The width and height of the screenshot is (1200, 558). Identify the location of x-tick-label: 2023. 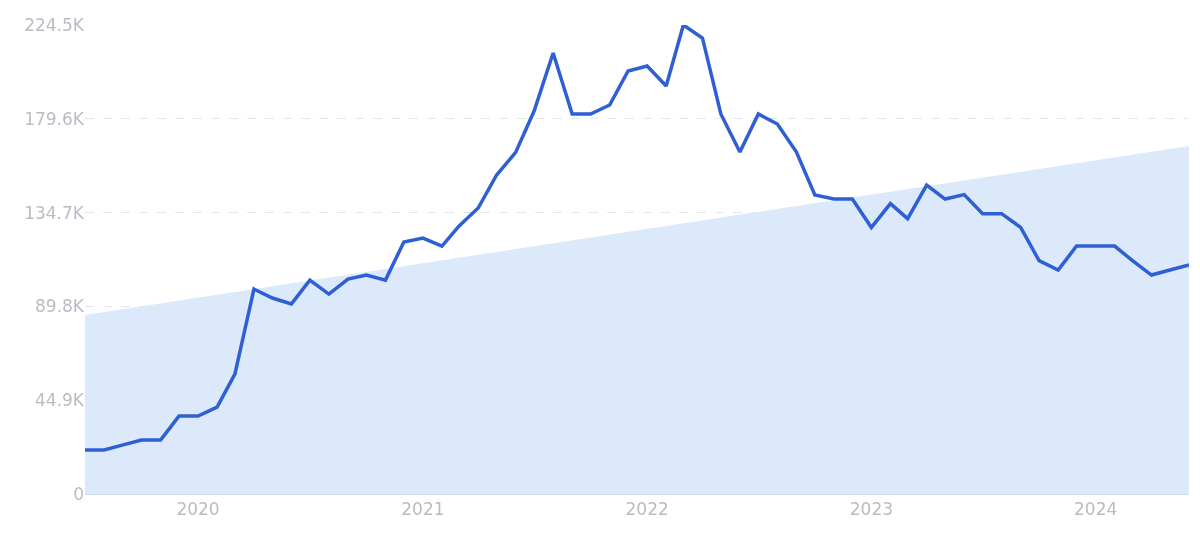
(871, 509).